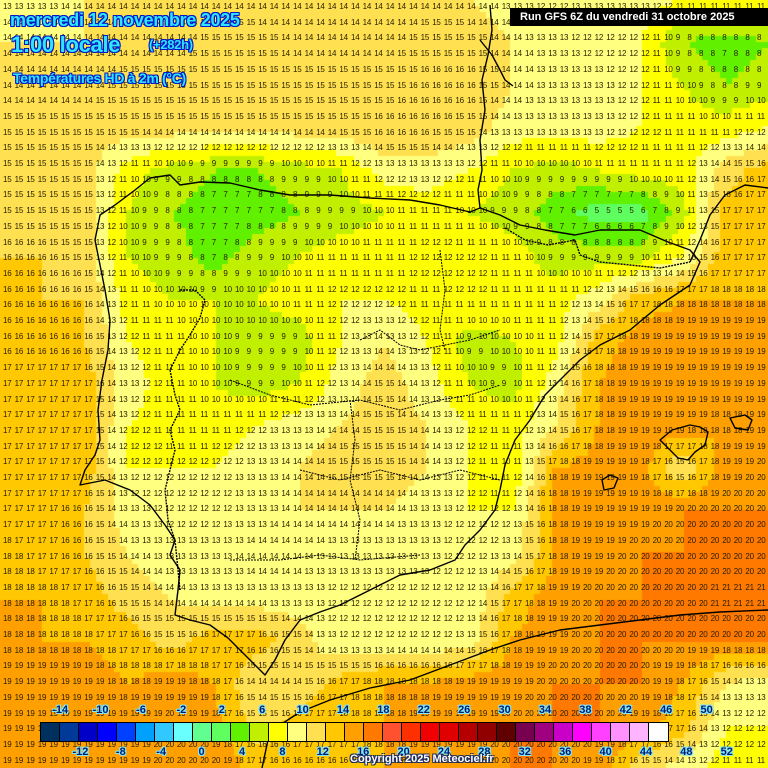 Image resolution: width=768 pixels, height=768 pixels. Describe the element at coordinates (303, 710) in the screenshot. I see `legend-label: 10` at that location.